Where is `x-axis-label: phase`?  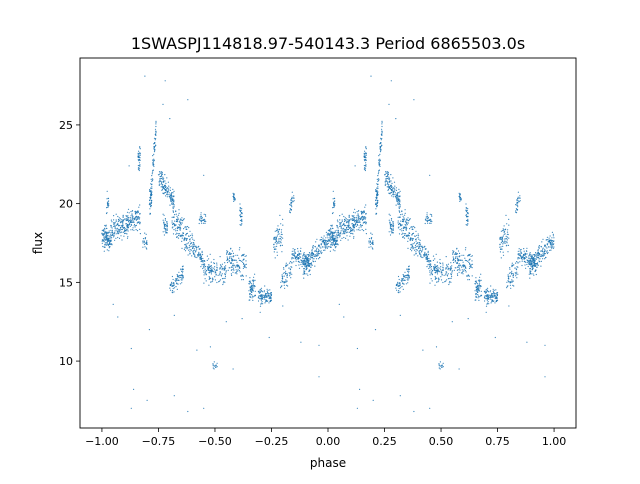 x-axis-label: phase is located at coordinates (328, 463).